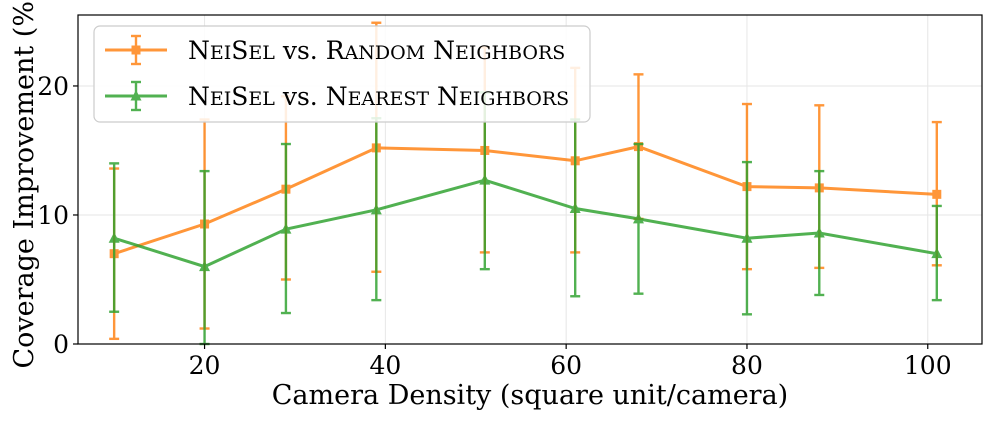 This screenshot has height=423, width=996. What do you see at coordinates (53, 215) in the screenshot?
I see `y-tick-label: 10` at bounding box center [53, 215].